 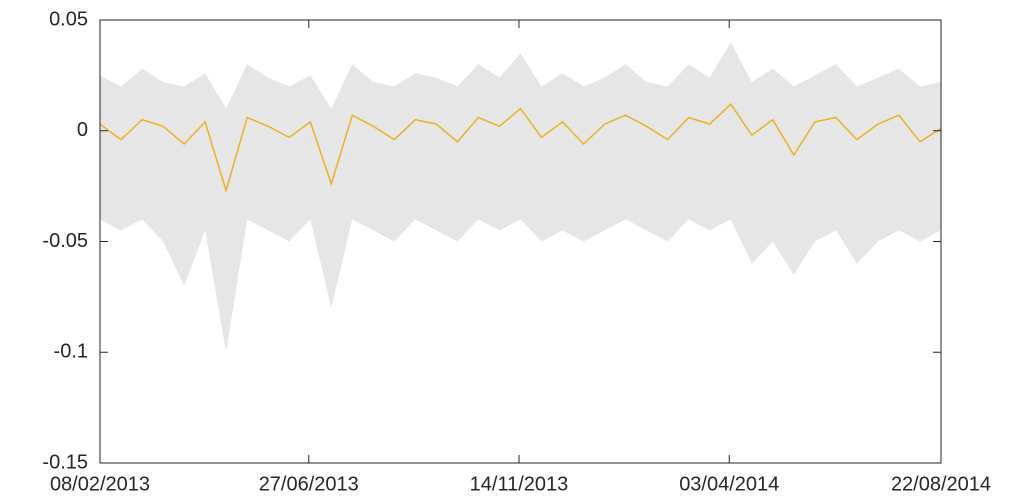 I want to click on y-tick-label: -0.15, so click(x=65, y=462).